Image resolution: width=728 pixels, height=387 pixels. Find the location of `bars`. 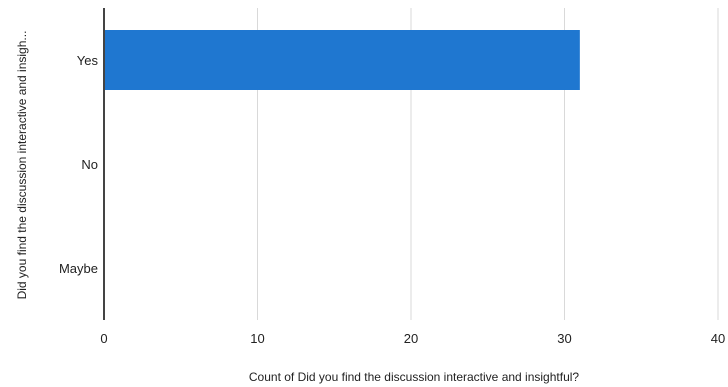

bars is located at coordinates (342, 60).